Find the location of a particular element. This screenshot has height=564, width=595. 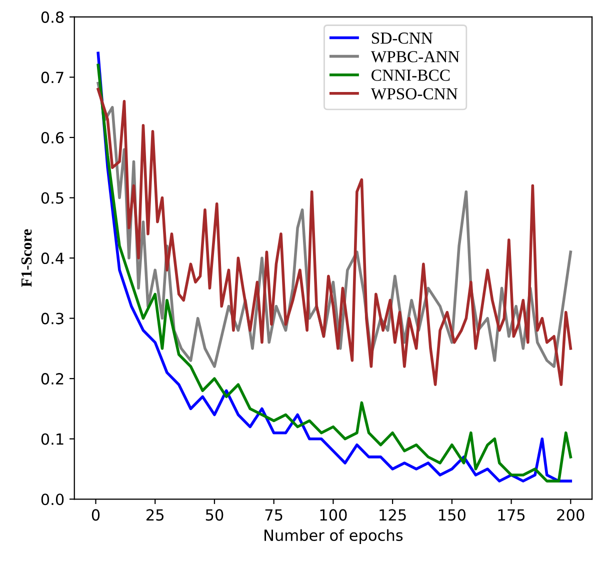

x-tick-label: 175 is located at coordinates (511, 515).